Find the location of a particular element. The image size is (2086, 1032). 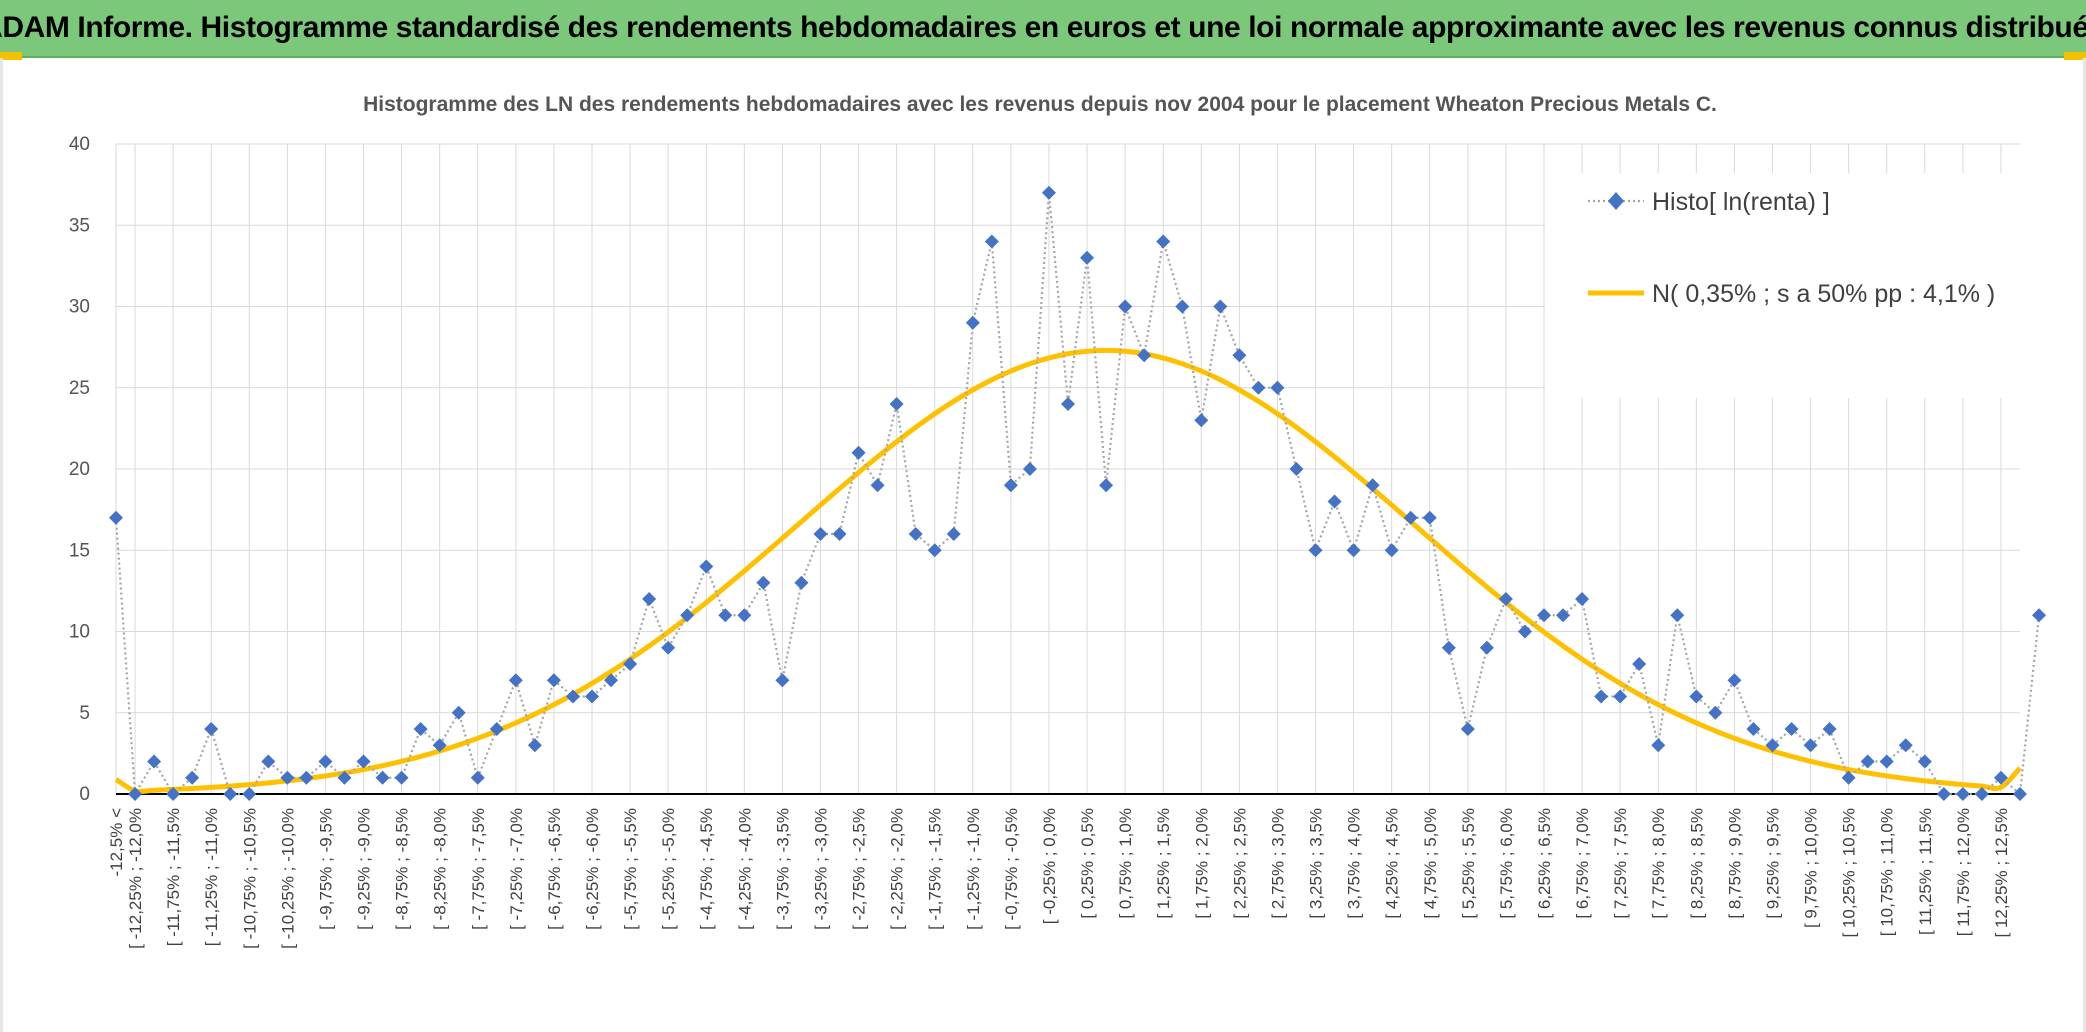

x-tick-label: [ 9,75% ; 10,0% is located at coordinates (1811, 868).